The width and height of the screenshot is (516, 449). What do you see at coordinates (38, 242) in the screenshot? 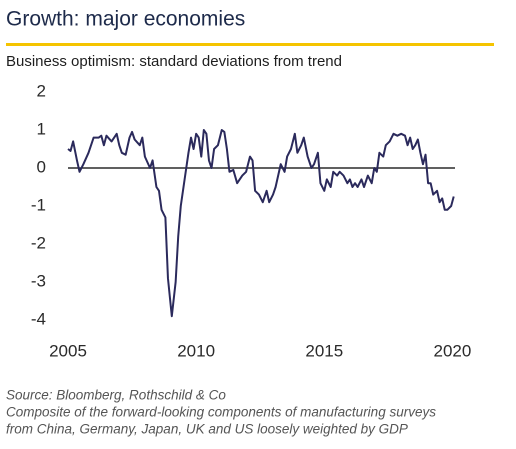
I see `y-tick-label: -2` at bounding box center [38, 242].